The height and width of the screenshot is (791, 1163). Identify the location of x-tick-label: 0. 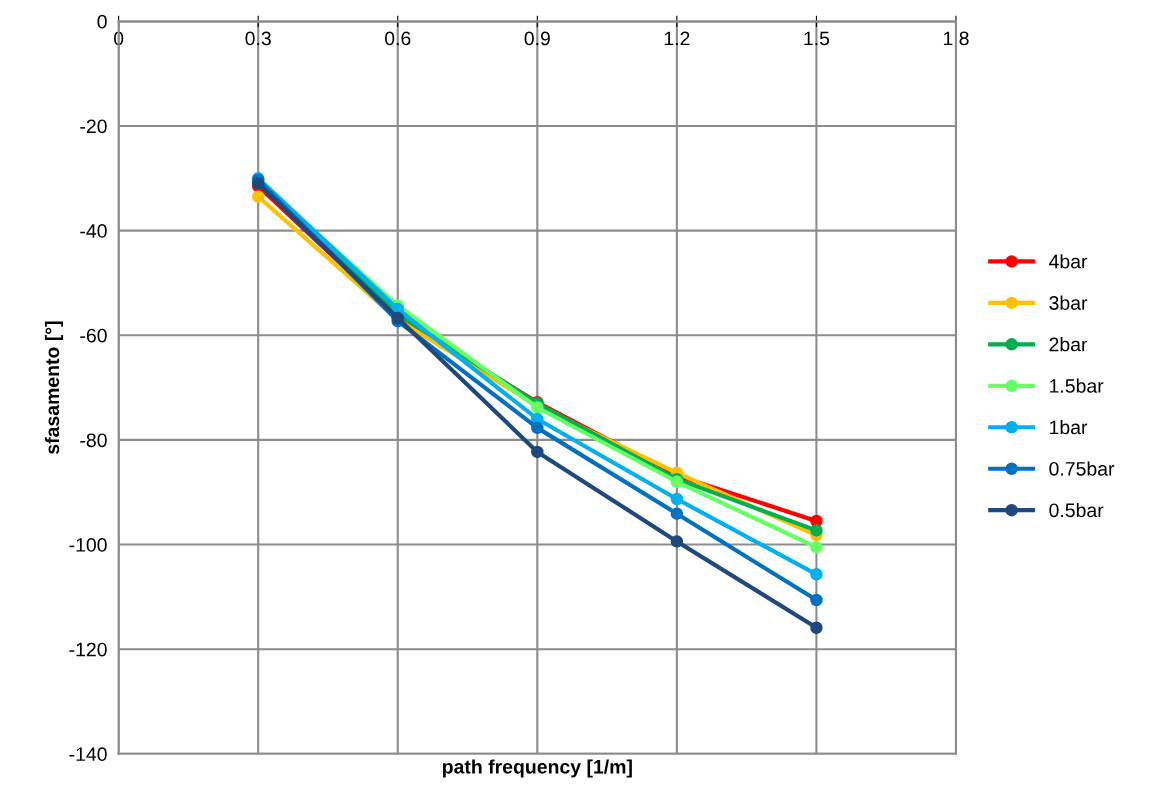
(118, 38).